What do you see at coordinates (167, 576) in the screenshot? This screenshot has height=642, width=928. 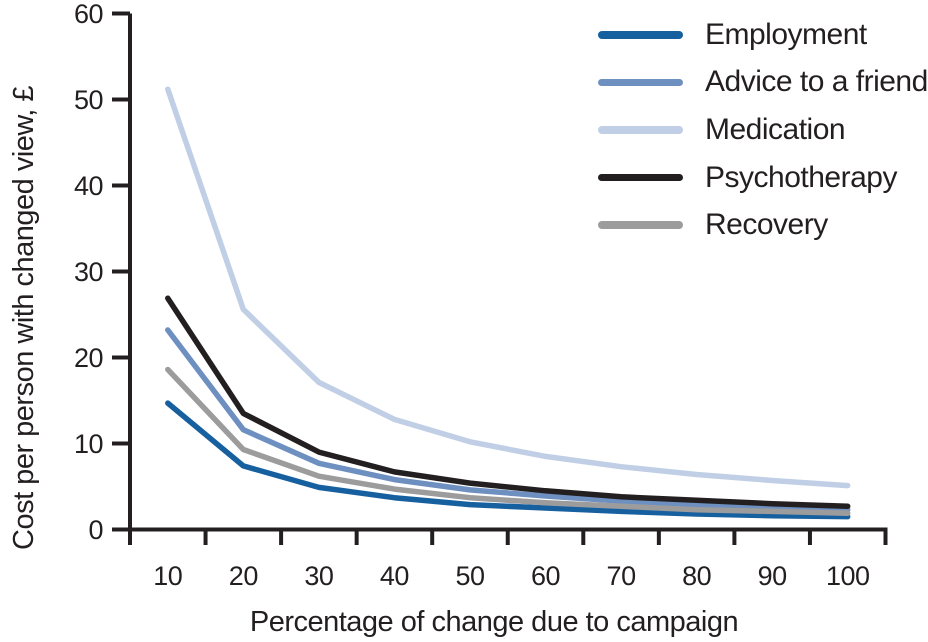 I see `x-tick-label: 10` at bounding box center [167, 576].